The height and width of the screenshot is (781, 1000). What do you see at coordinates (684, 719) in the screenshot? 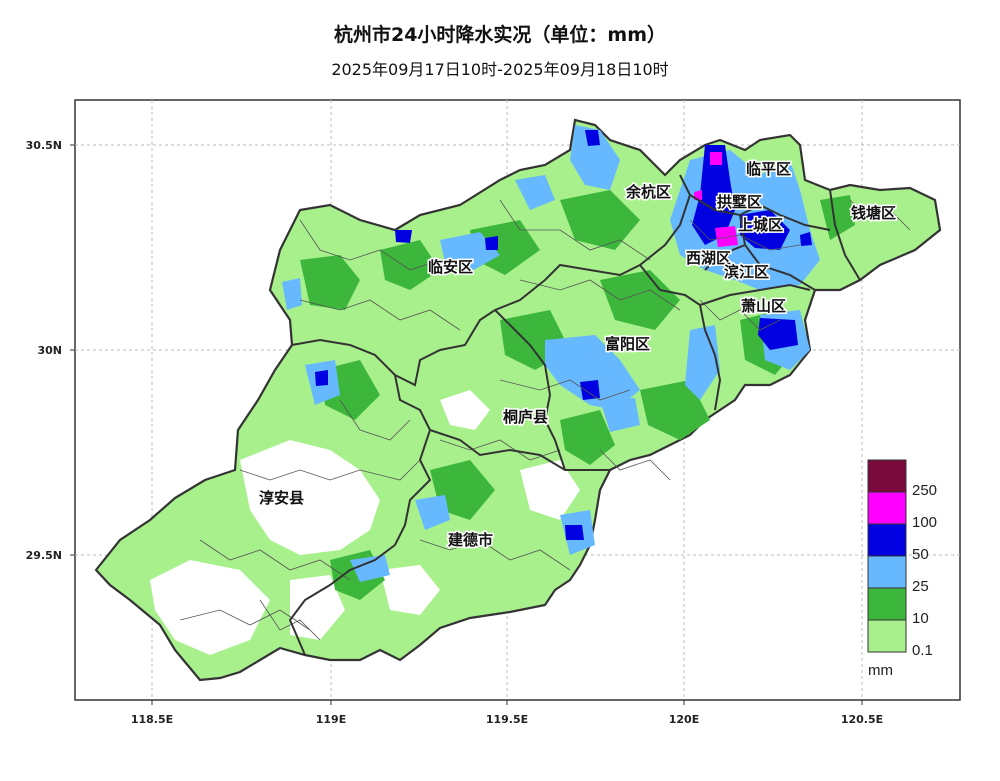
I see `x-tick-label: 120E` at bounding box center [684, 719].